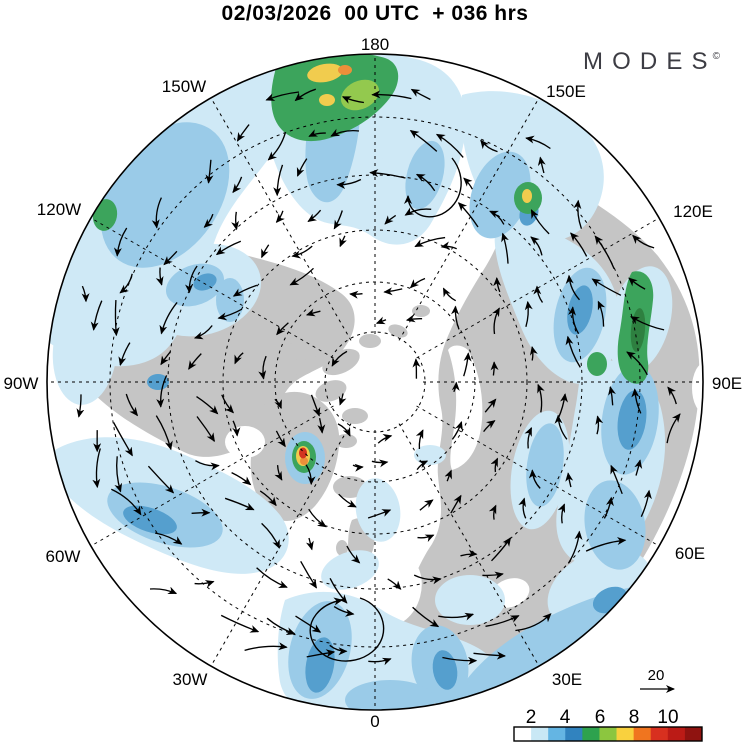  What do you see at coordinates (21, 383) in the screenshot?
I see `ring-label-90w: 90W` at bounding box center [21, 383].